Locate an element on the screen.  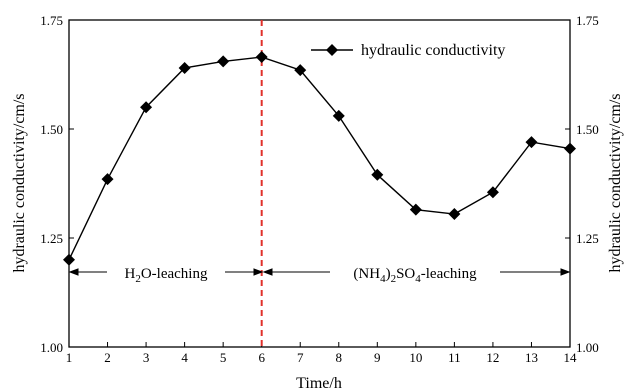
y-tick-label-right: 1.25 is located at coordinates (587, 238).